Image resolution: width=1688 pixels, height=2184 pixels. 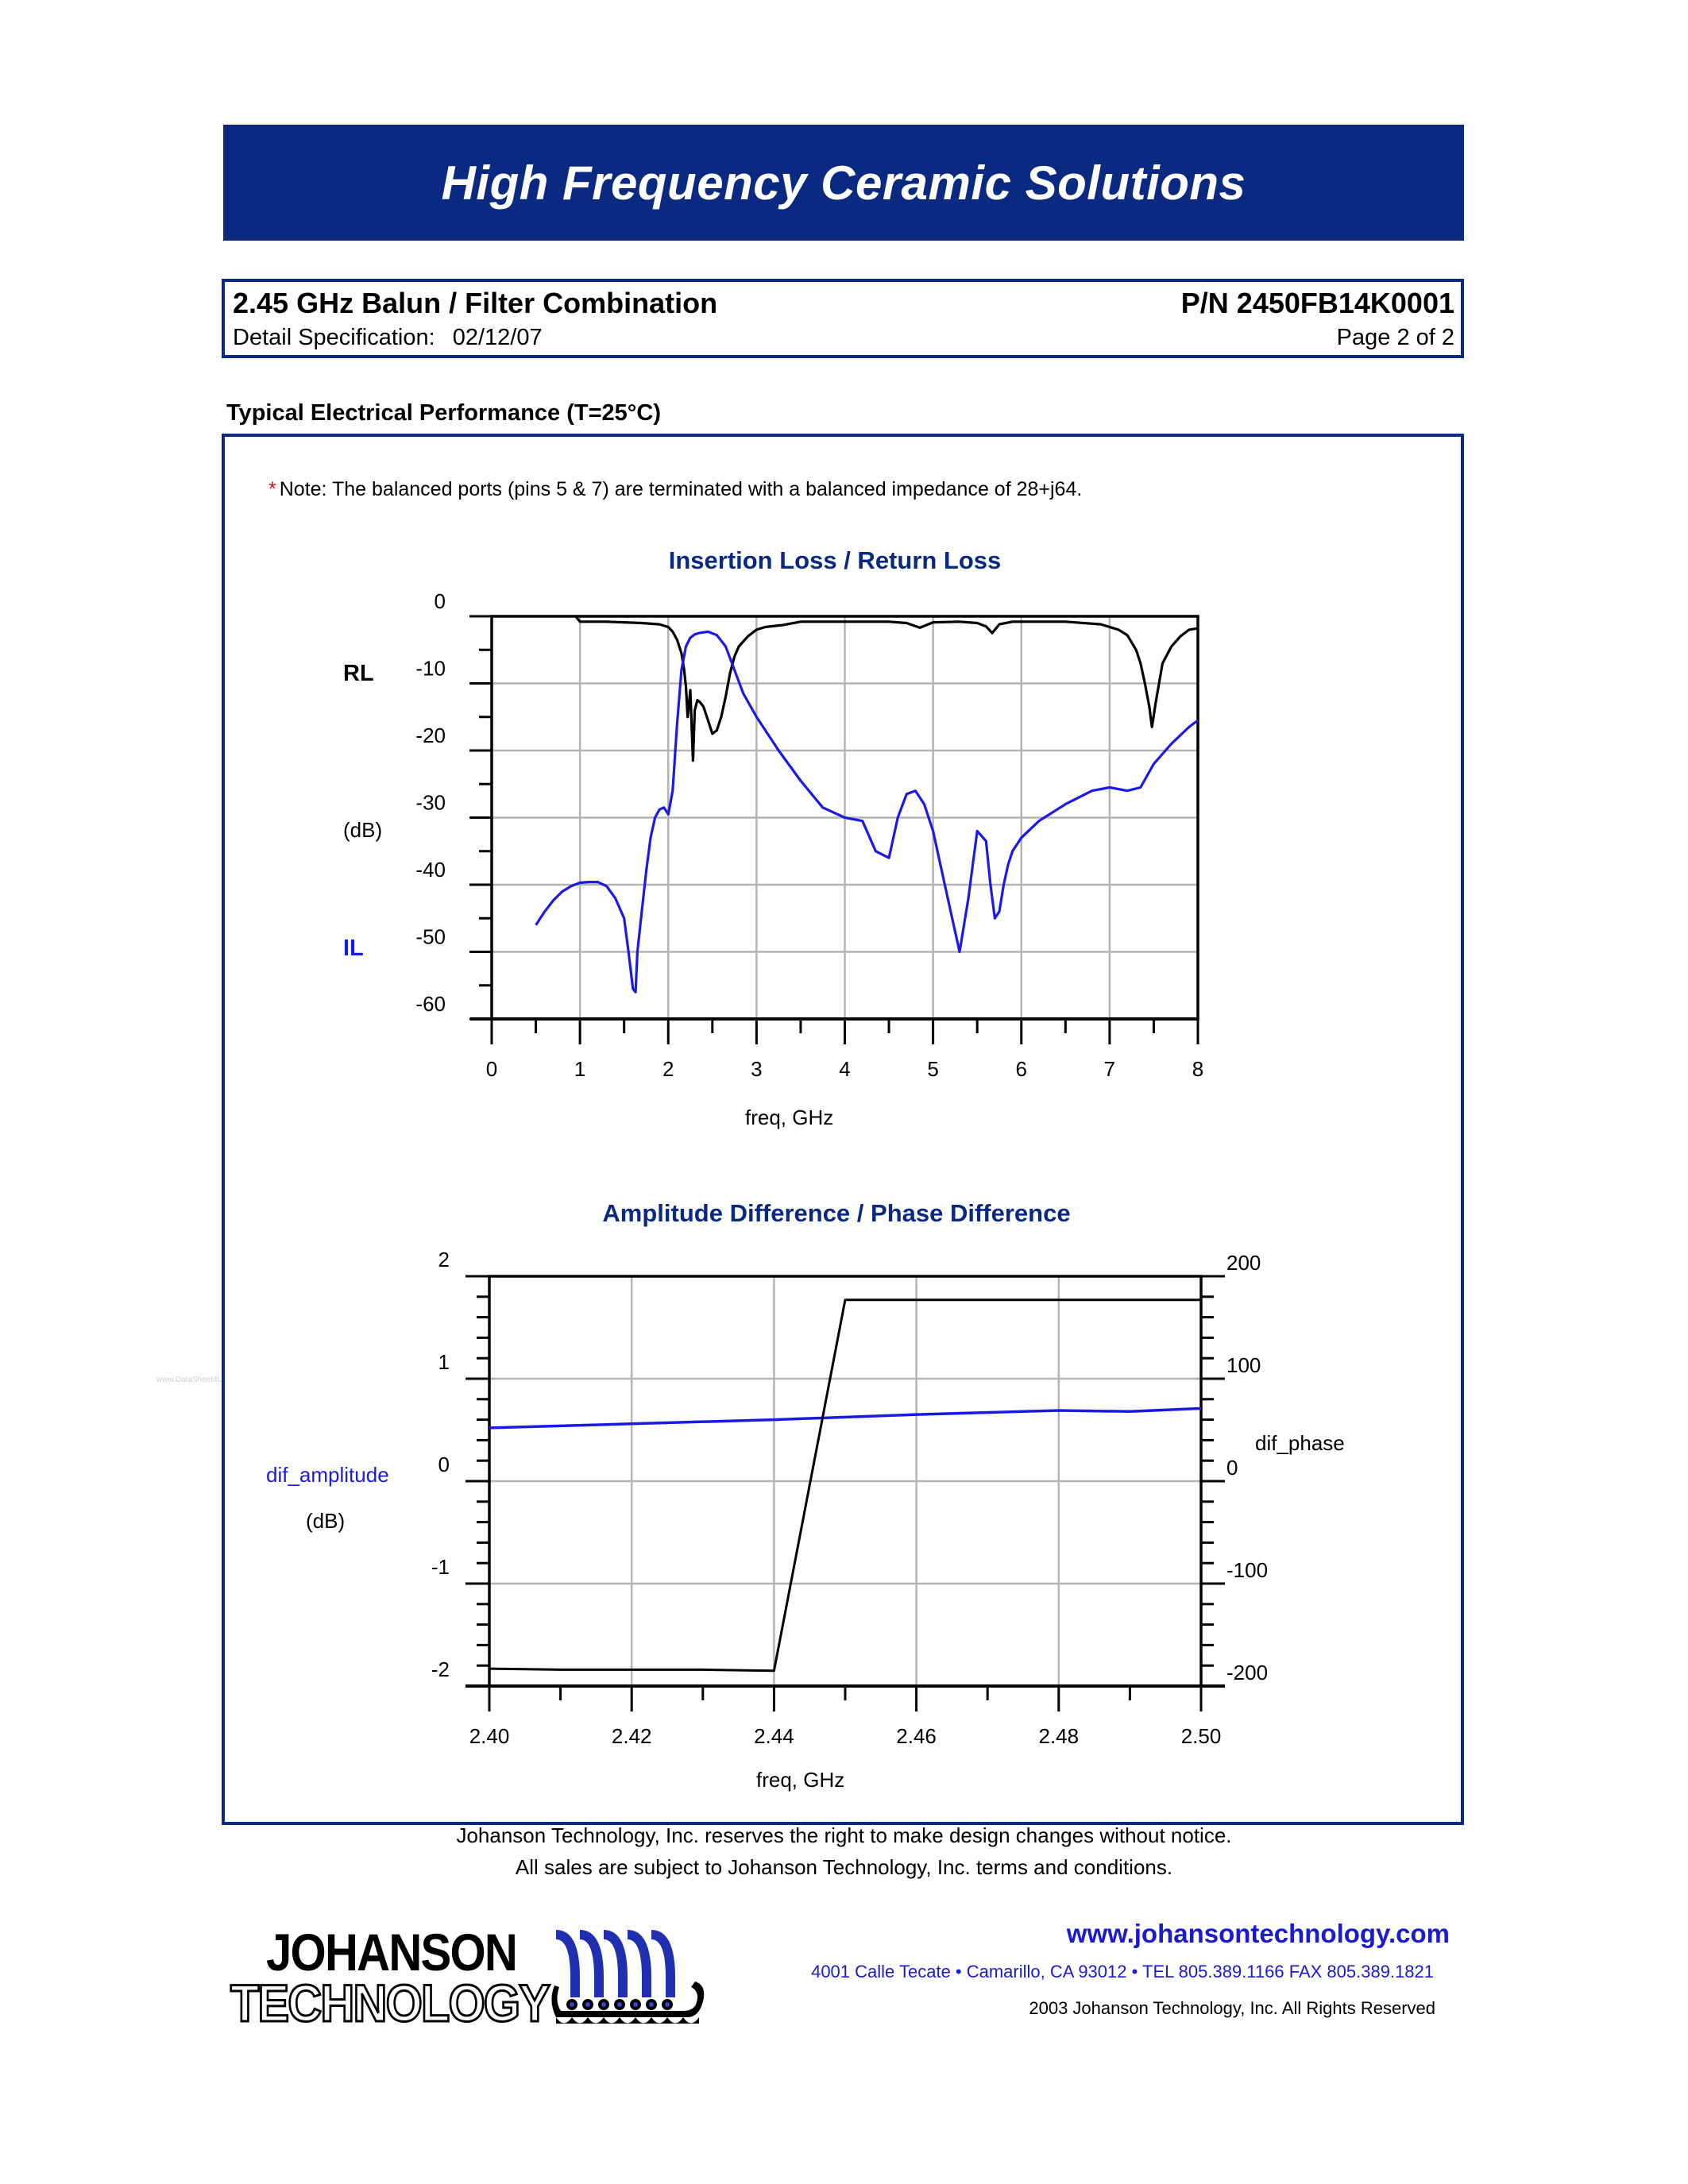 I want to click on chart2-ylabel-left: dif_amplitude, so click(x=328, y=1475).